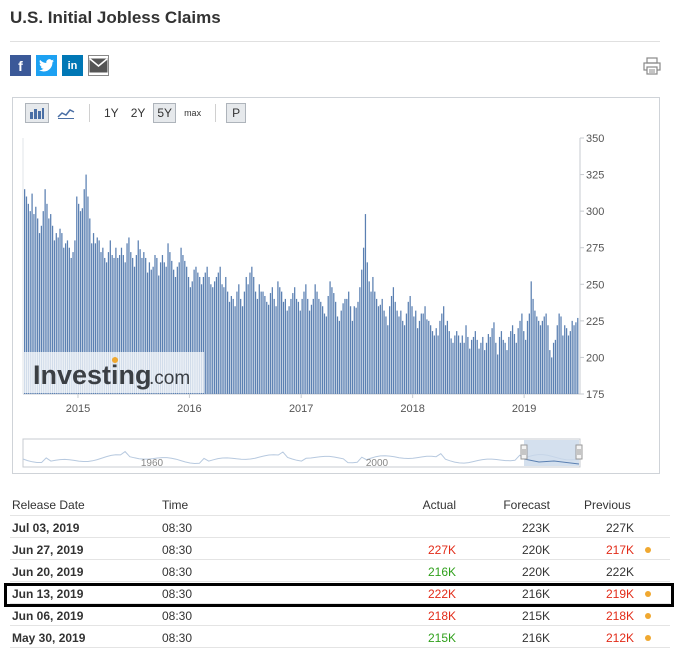 This screenshot has height=657, width=678. Describe the element at coordinates (37, 113) in the screenshot. I see `bar-chart-toggle-icon` at that location.